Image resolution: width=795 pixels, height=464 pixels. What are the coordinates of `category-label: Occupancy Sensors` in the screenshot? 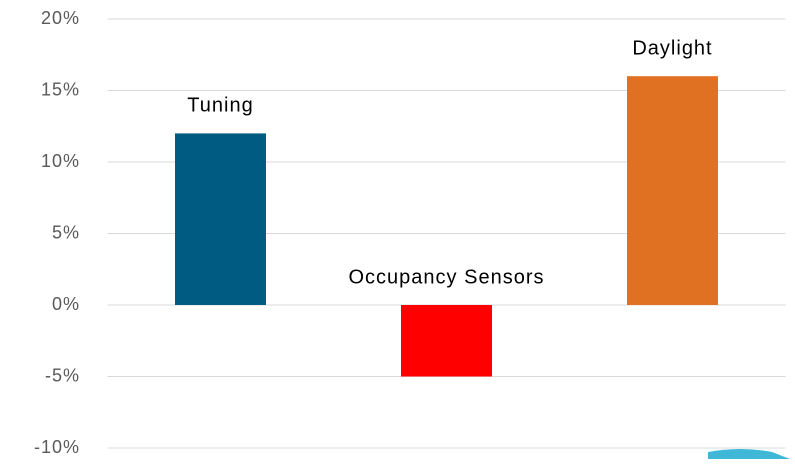 It's located at (447, 277).